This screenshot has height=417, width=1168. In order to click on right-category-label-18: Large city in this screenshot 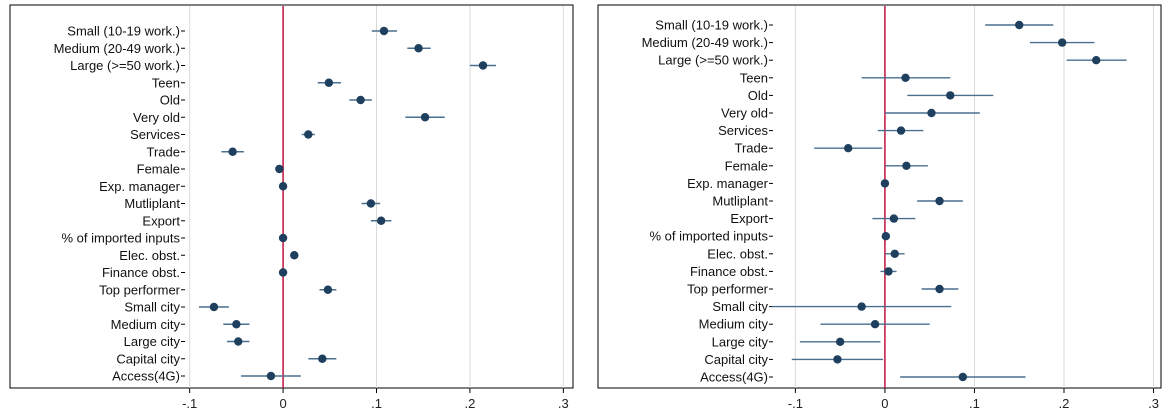, I will do `click(740, 341)`.